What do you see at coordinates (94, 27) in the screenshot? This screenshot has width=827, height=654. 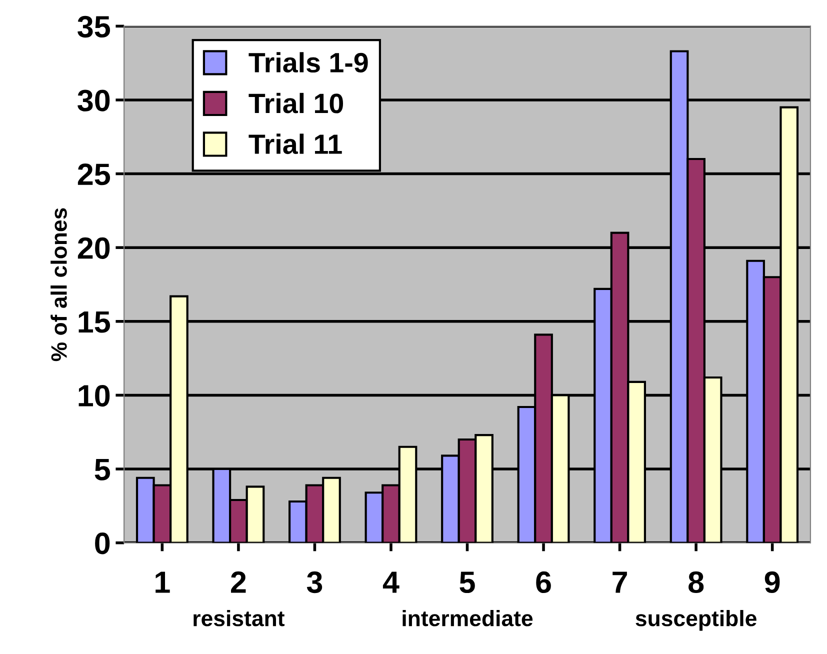 I see `y-tick-label: 35` at bounding box center [94, 27].